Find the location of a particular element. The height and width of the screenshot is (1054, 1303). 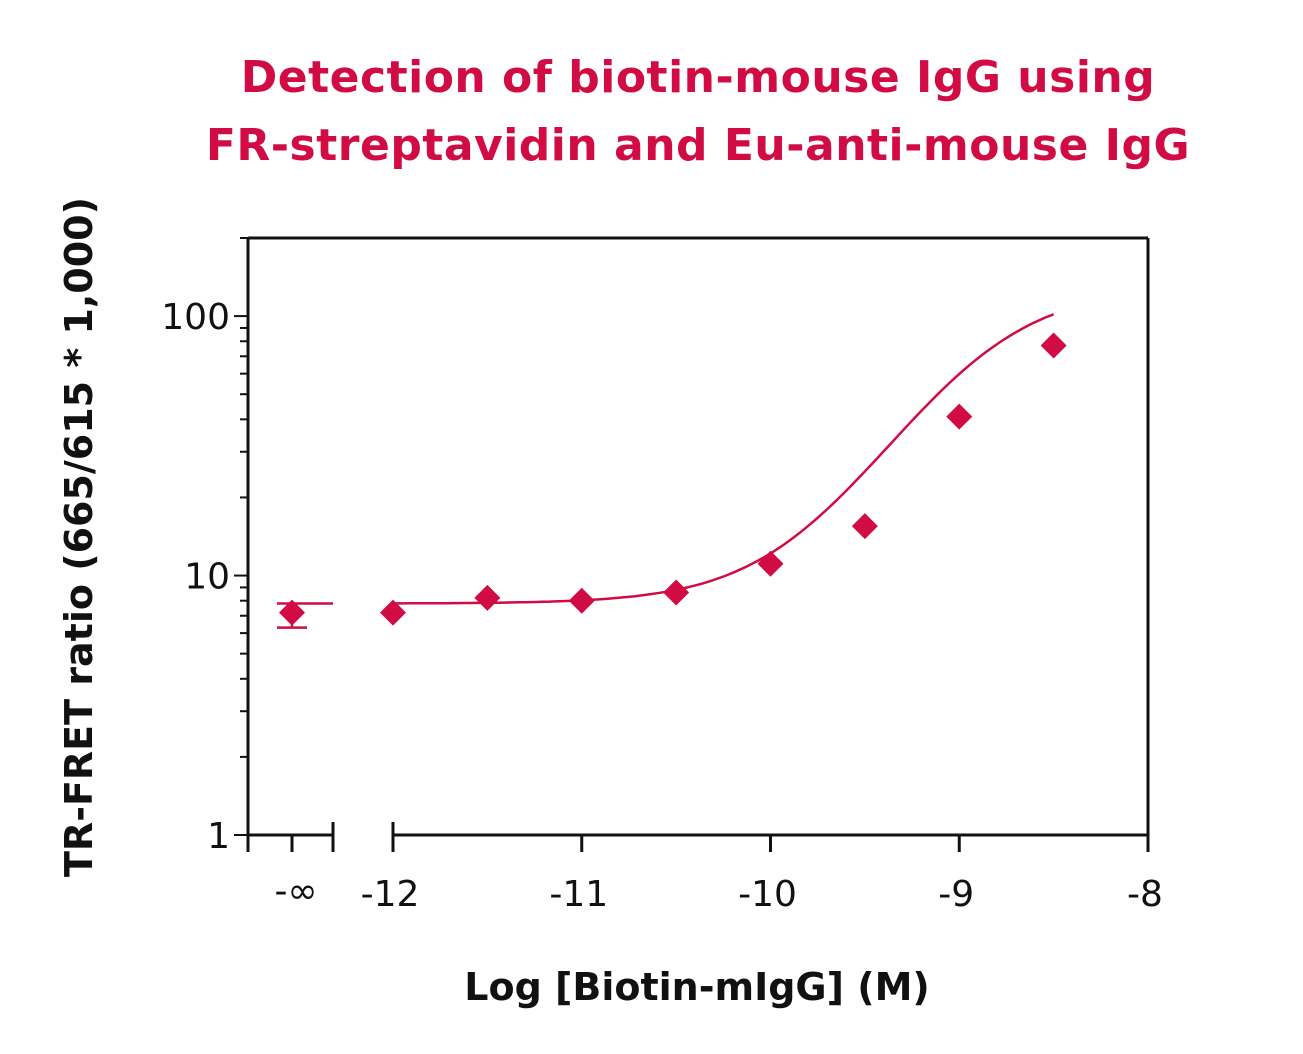

chart-title-line-2: FR-streptavidin and Eu-anti-mouse IgG is located at coordinates (698, 145).